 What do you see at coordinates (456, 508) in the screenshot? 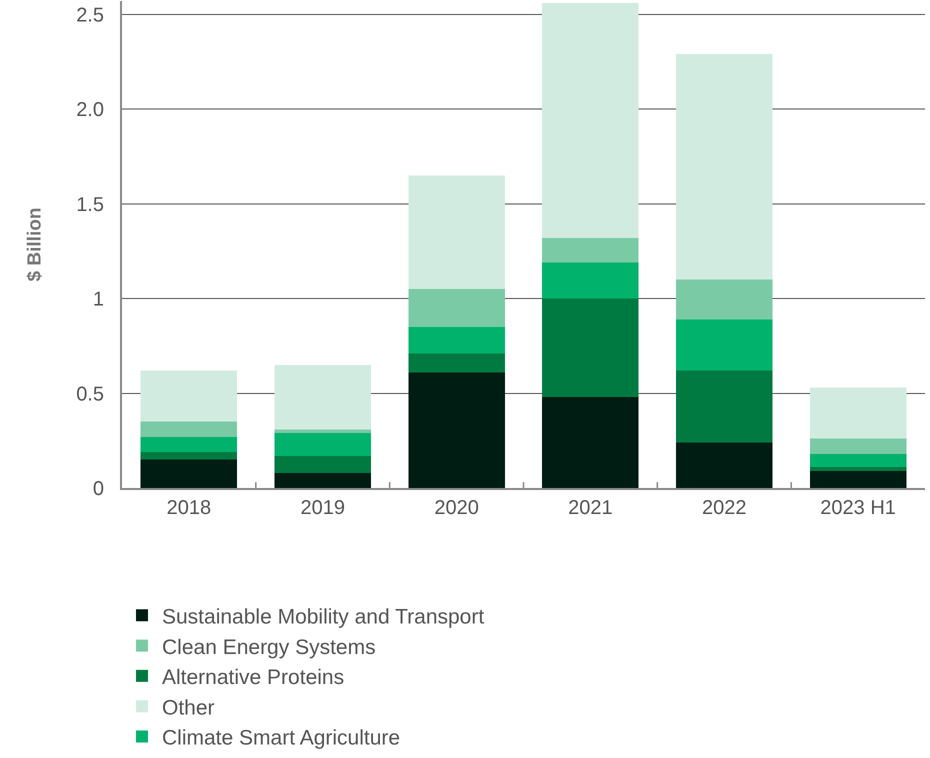
I see `x-tick-label: 2020` at bounding box center [456, 508].